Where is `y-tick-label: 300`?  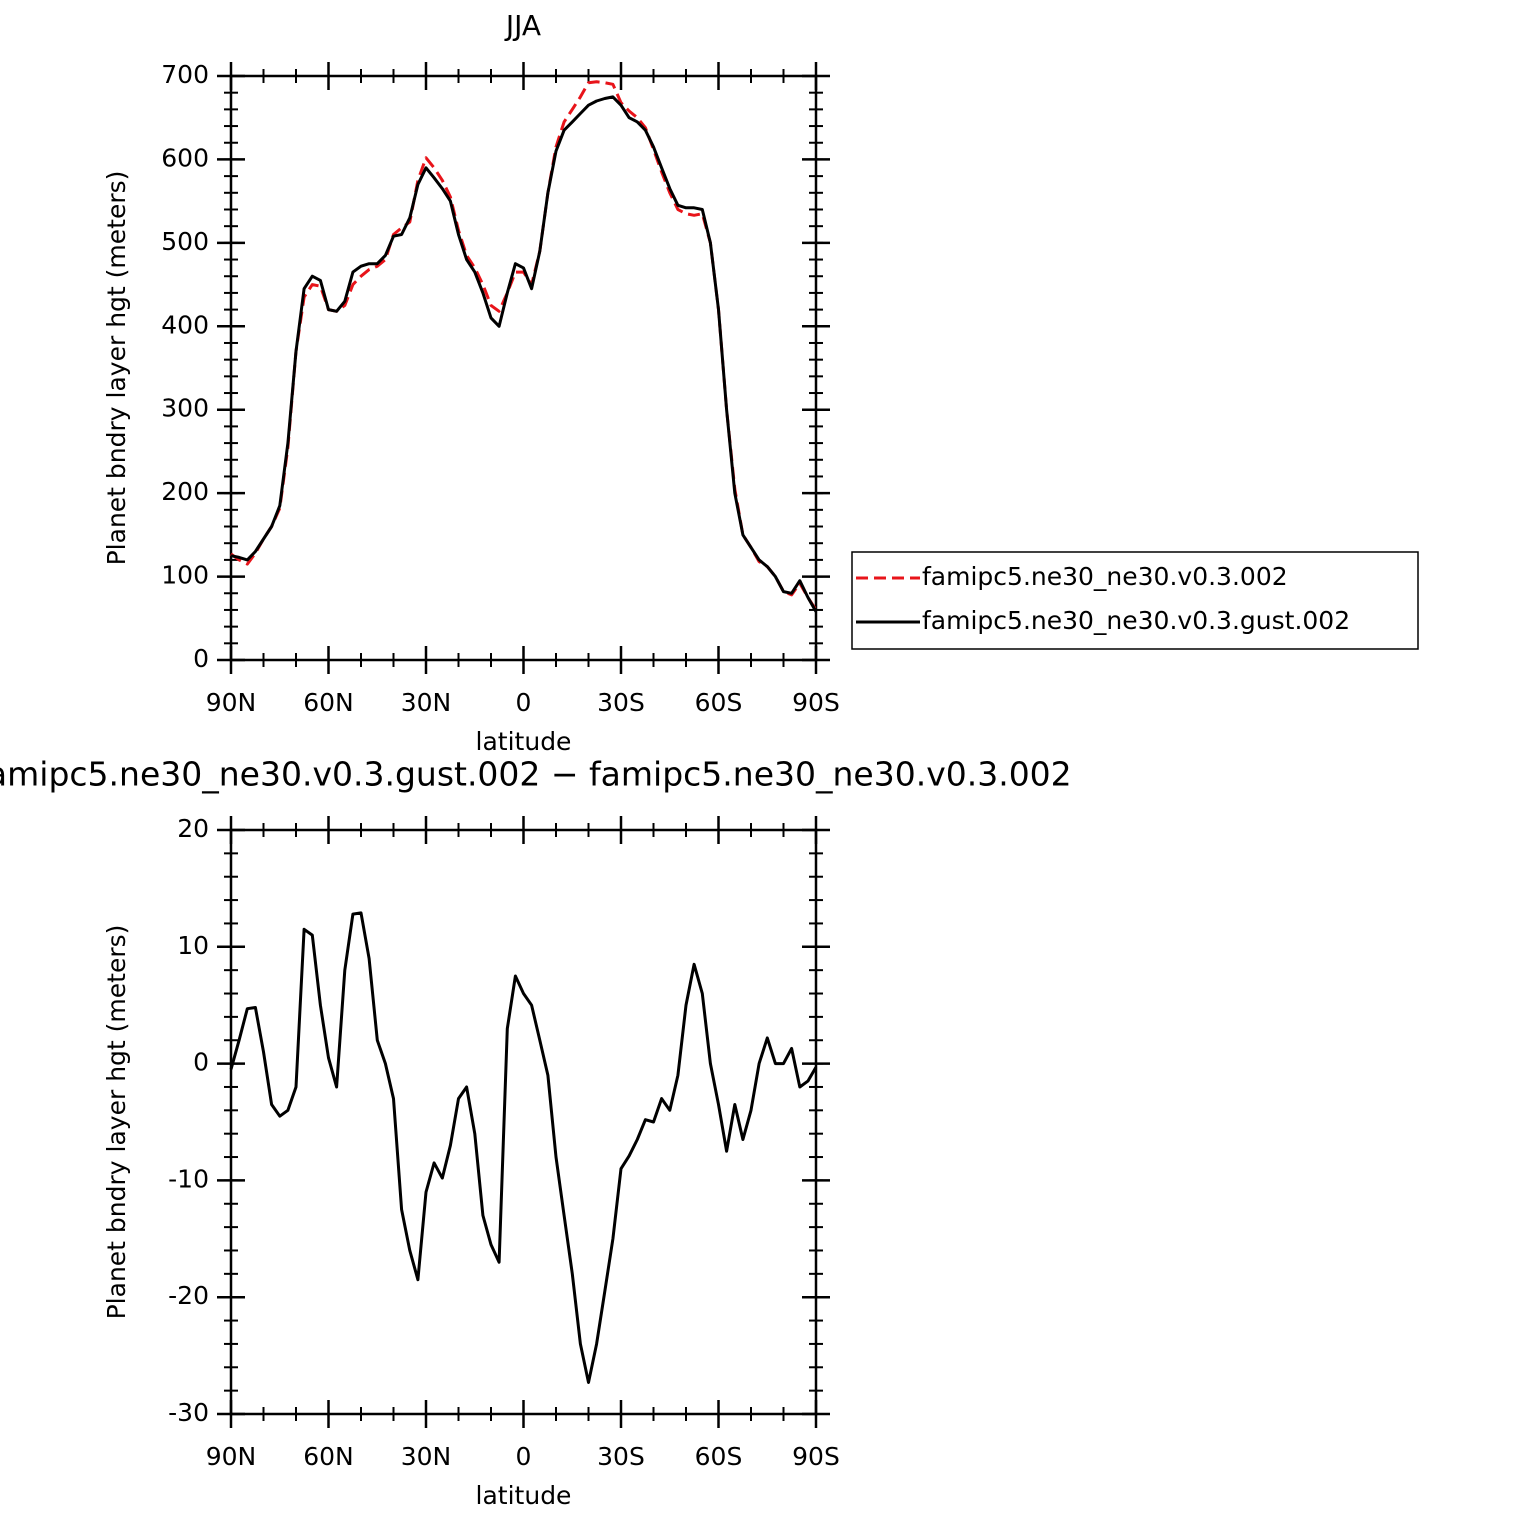
y-tick-label: 300 is located at coordinates (185, 408).